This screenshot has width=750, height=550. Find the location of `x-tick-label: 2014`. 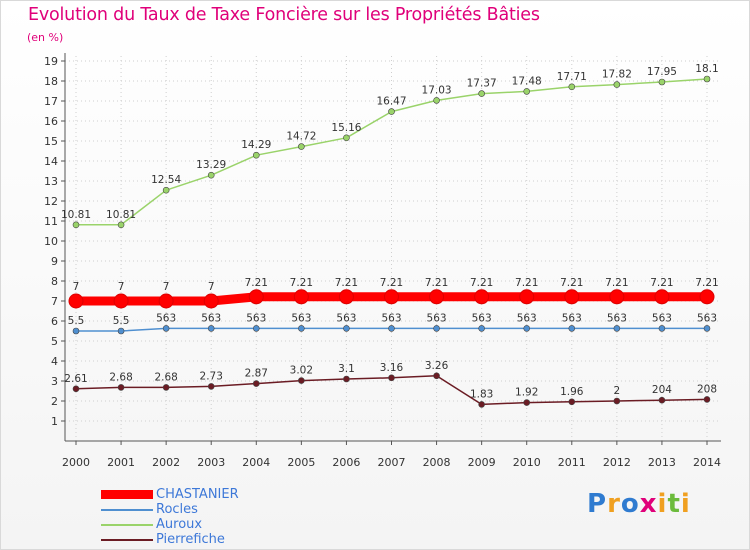

x-tick-label: 2014 is located at coordinates (707, 462).